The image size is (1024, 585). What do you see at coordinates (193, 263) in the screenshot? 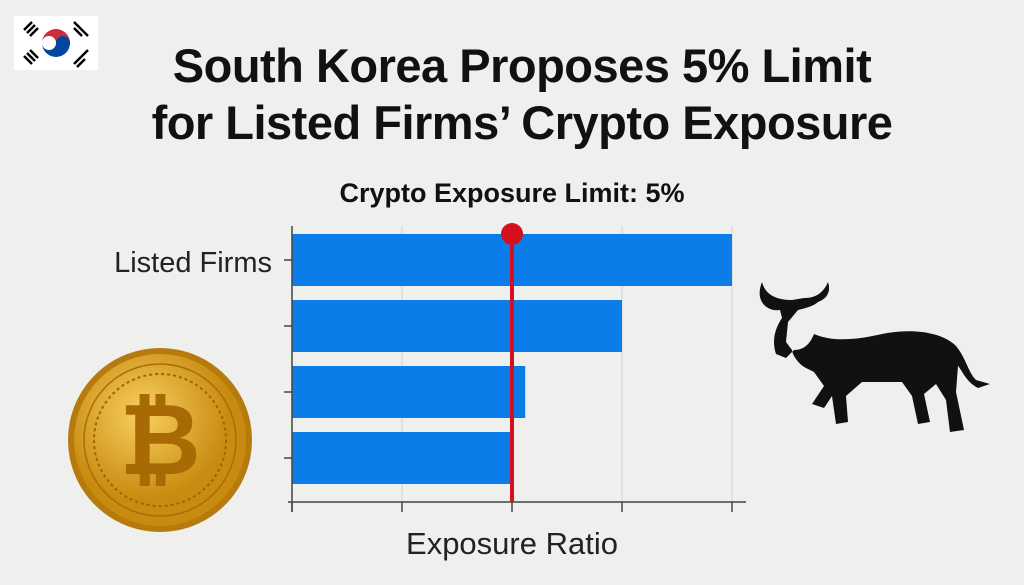
I see `category-label: Listed Firms` at bounding box center [193, 263].